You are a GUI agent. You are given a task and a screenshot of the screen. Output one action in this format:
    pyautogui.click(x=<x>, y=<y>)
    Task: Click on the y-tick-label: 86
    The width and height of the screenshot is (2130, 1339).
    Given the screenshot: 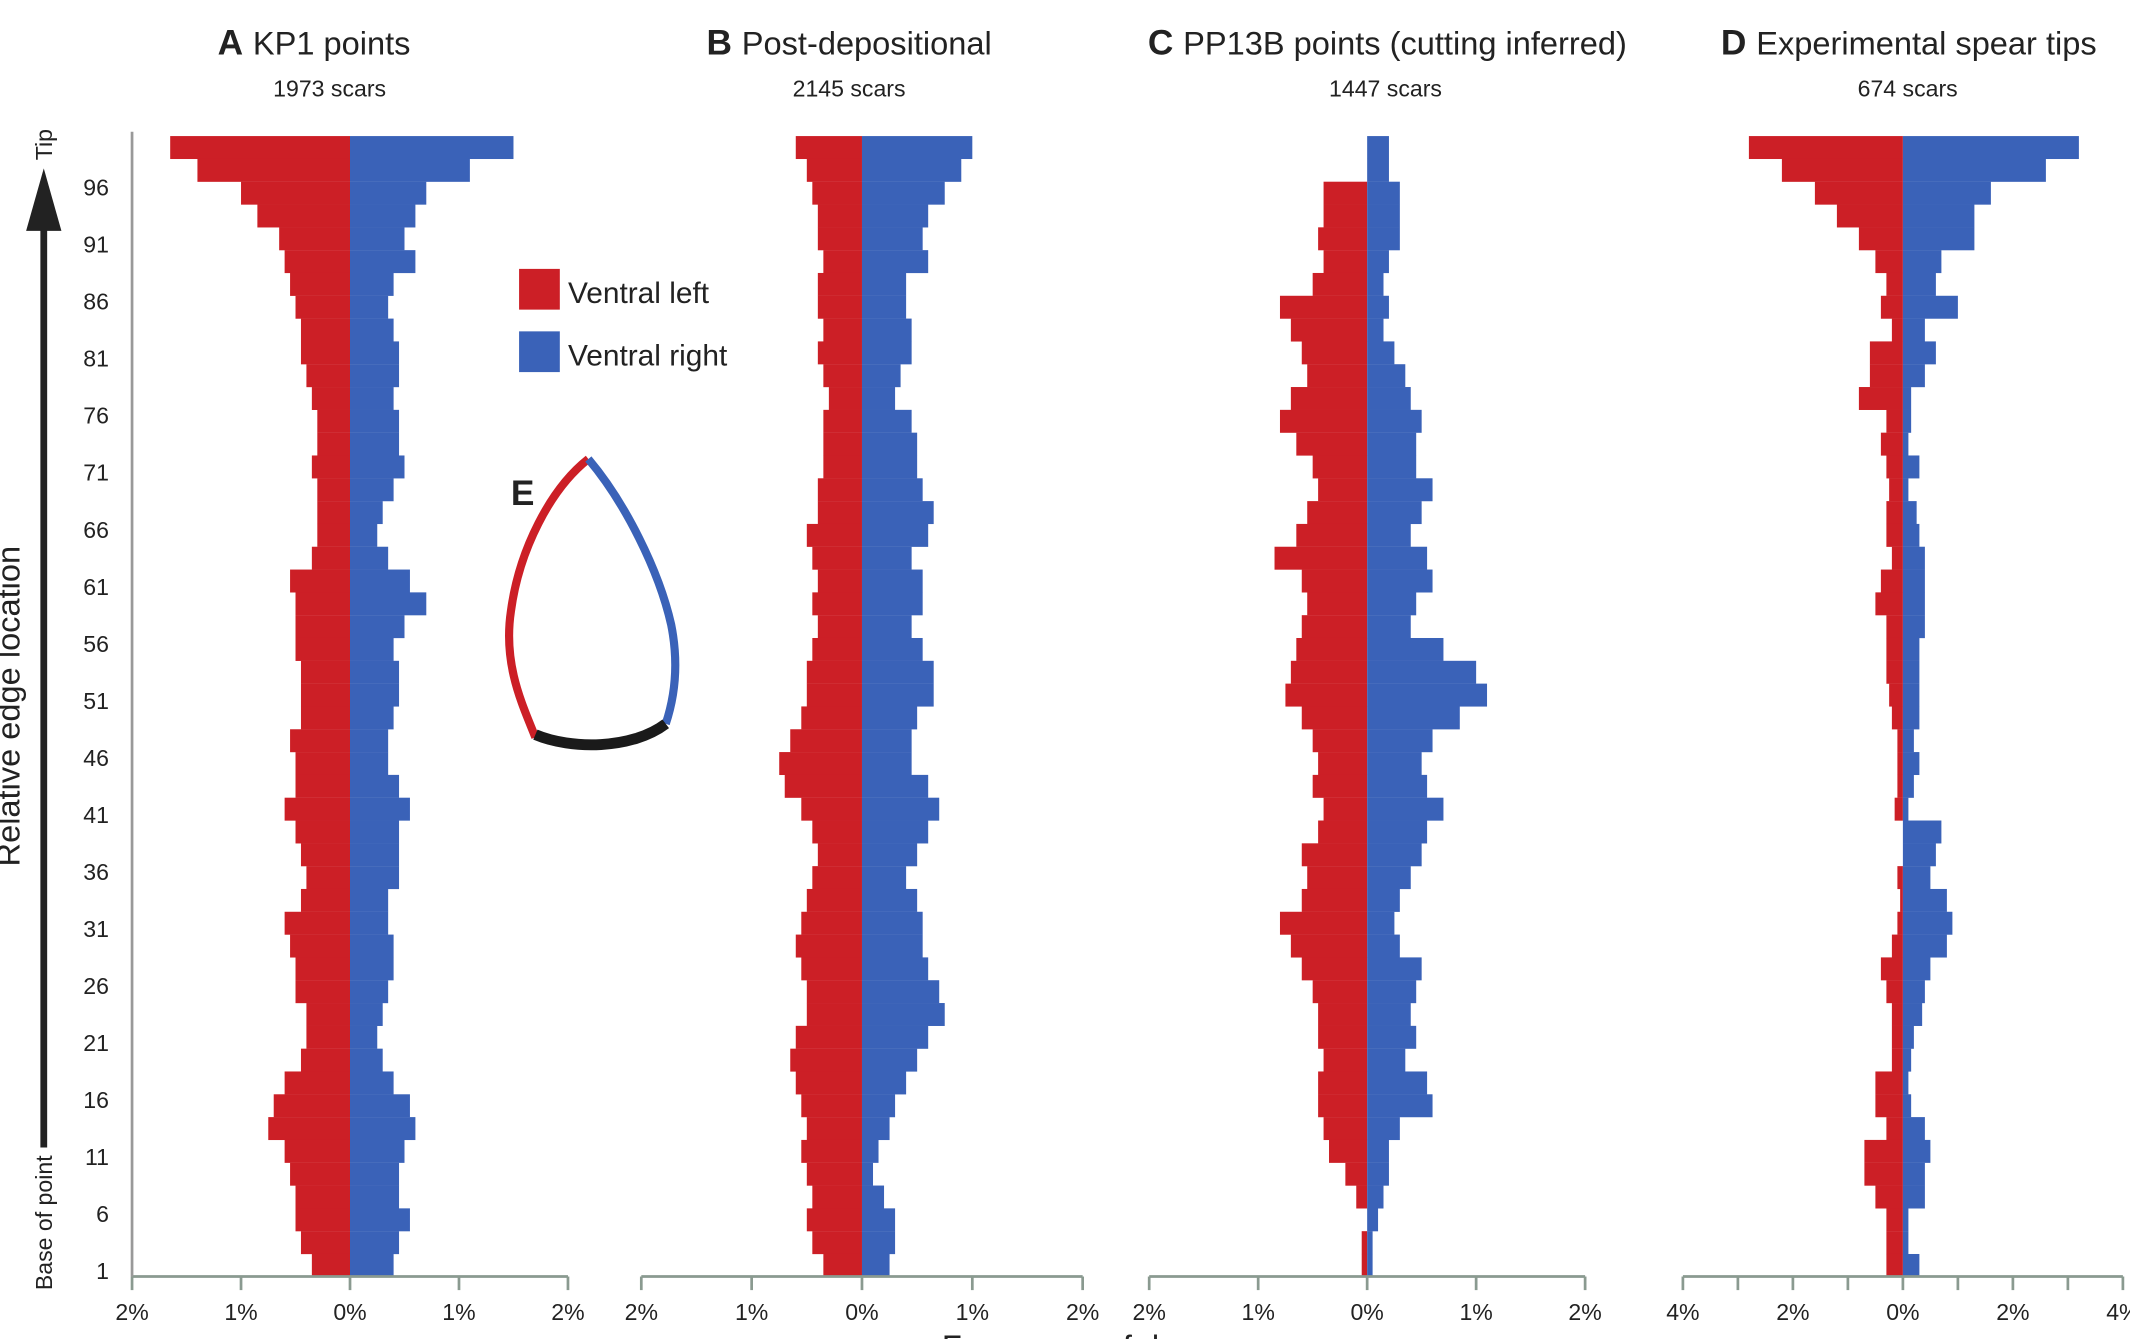 What is the action you would take?
    pyautogui.click(x=96, y=302)
    